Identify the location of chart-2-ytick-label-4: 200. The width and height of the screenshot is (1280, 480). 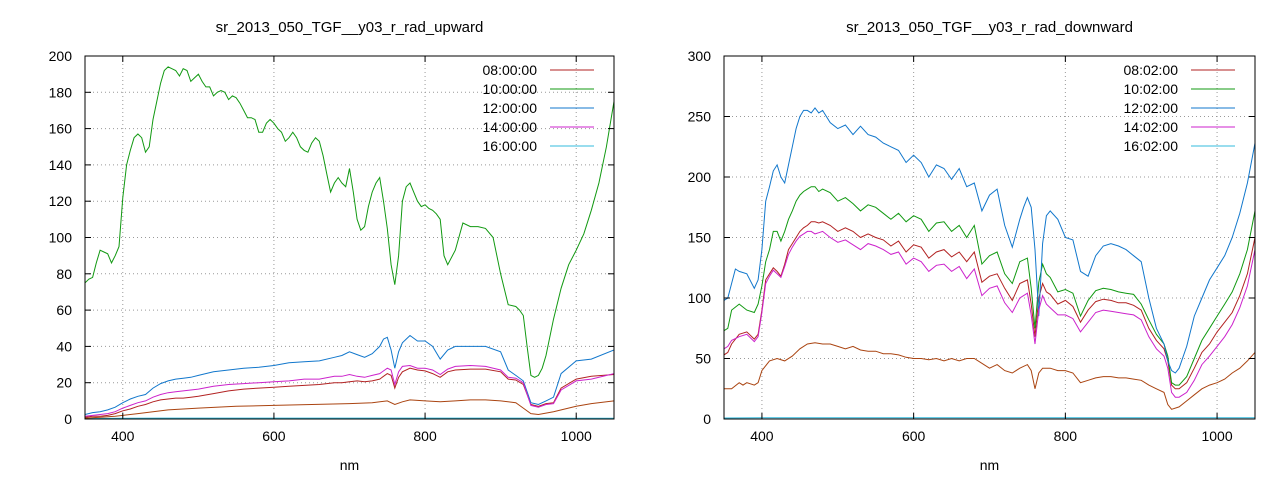
(700, 177).